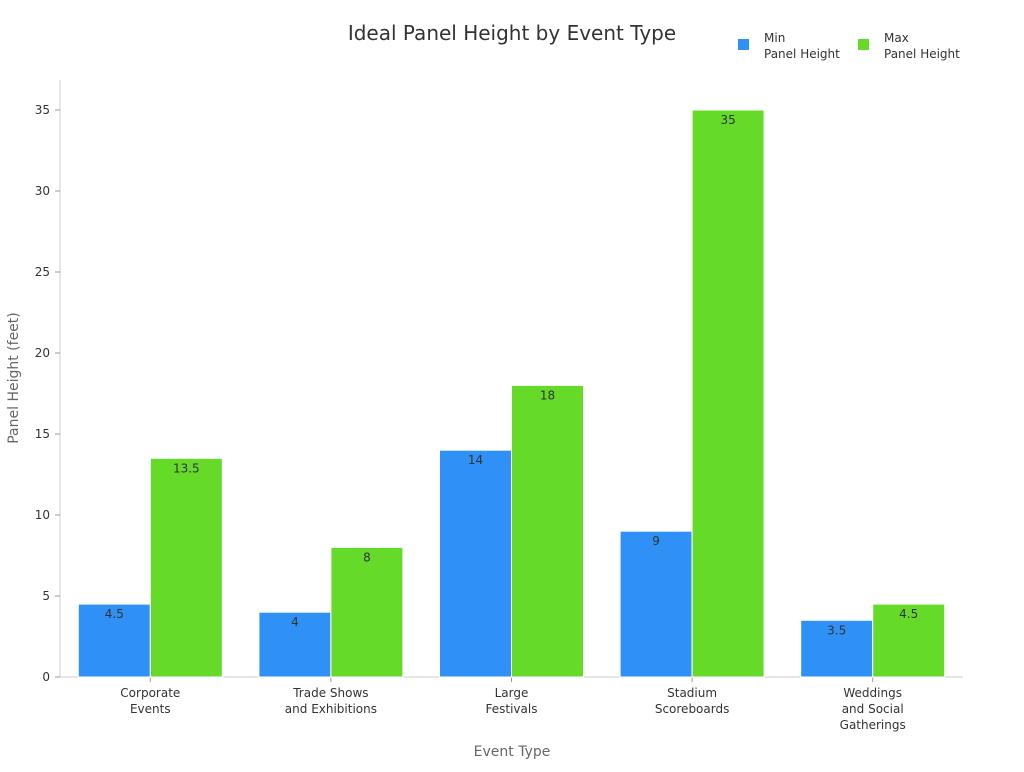 This screenshot has width=1024, height=772. I want to click on data-label: 4, so click(295, 622).